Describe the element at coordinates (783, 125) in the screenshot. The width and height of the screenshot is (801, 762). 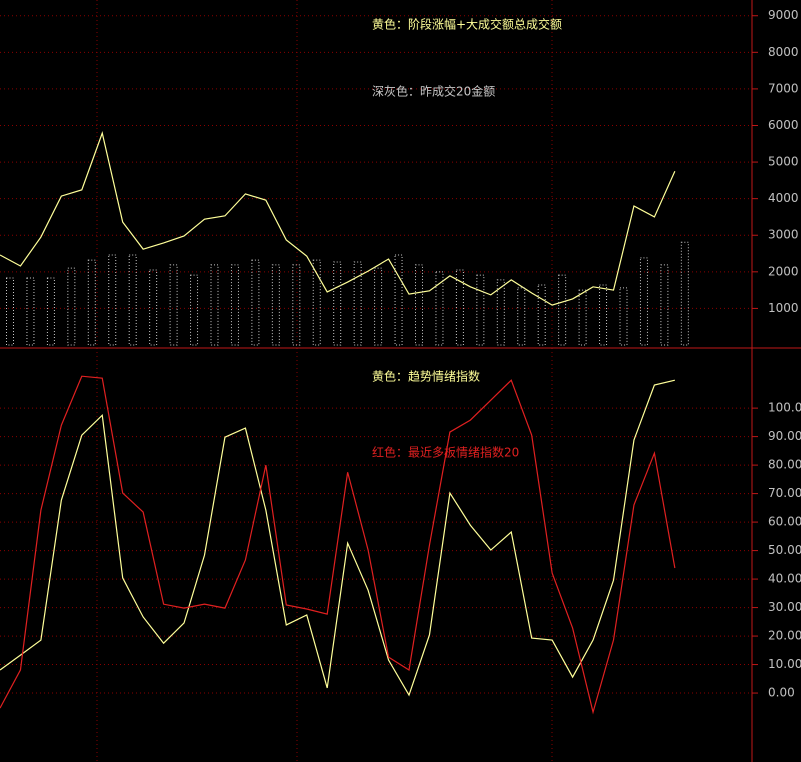
I see `y-tick-label: 6000` at that location.